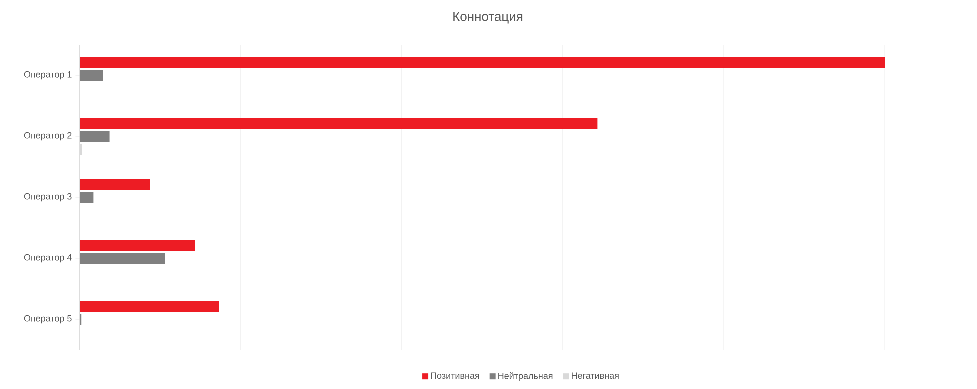 The height and width of the screenshot is (389, 977). I want to click on y-tick-label: Оператор 2, so click(48, 136).